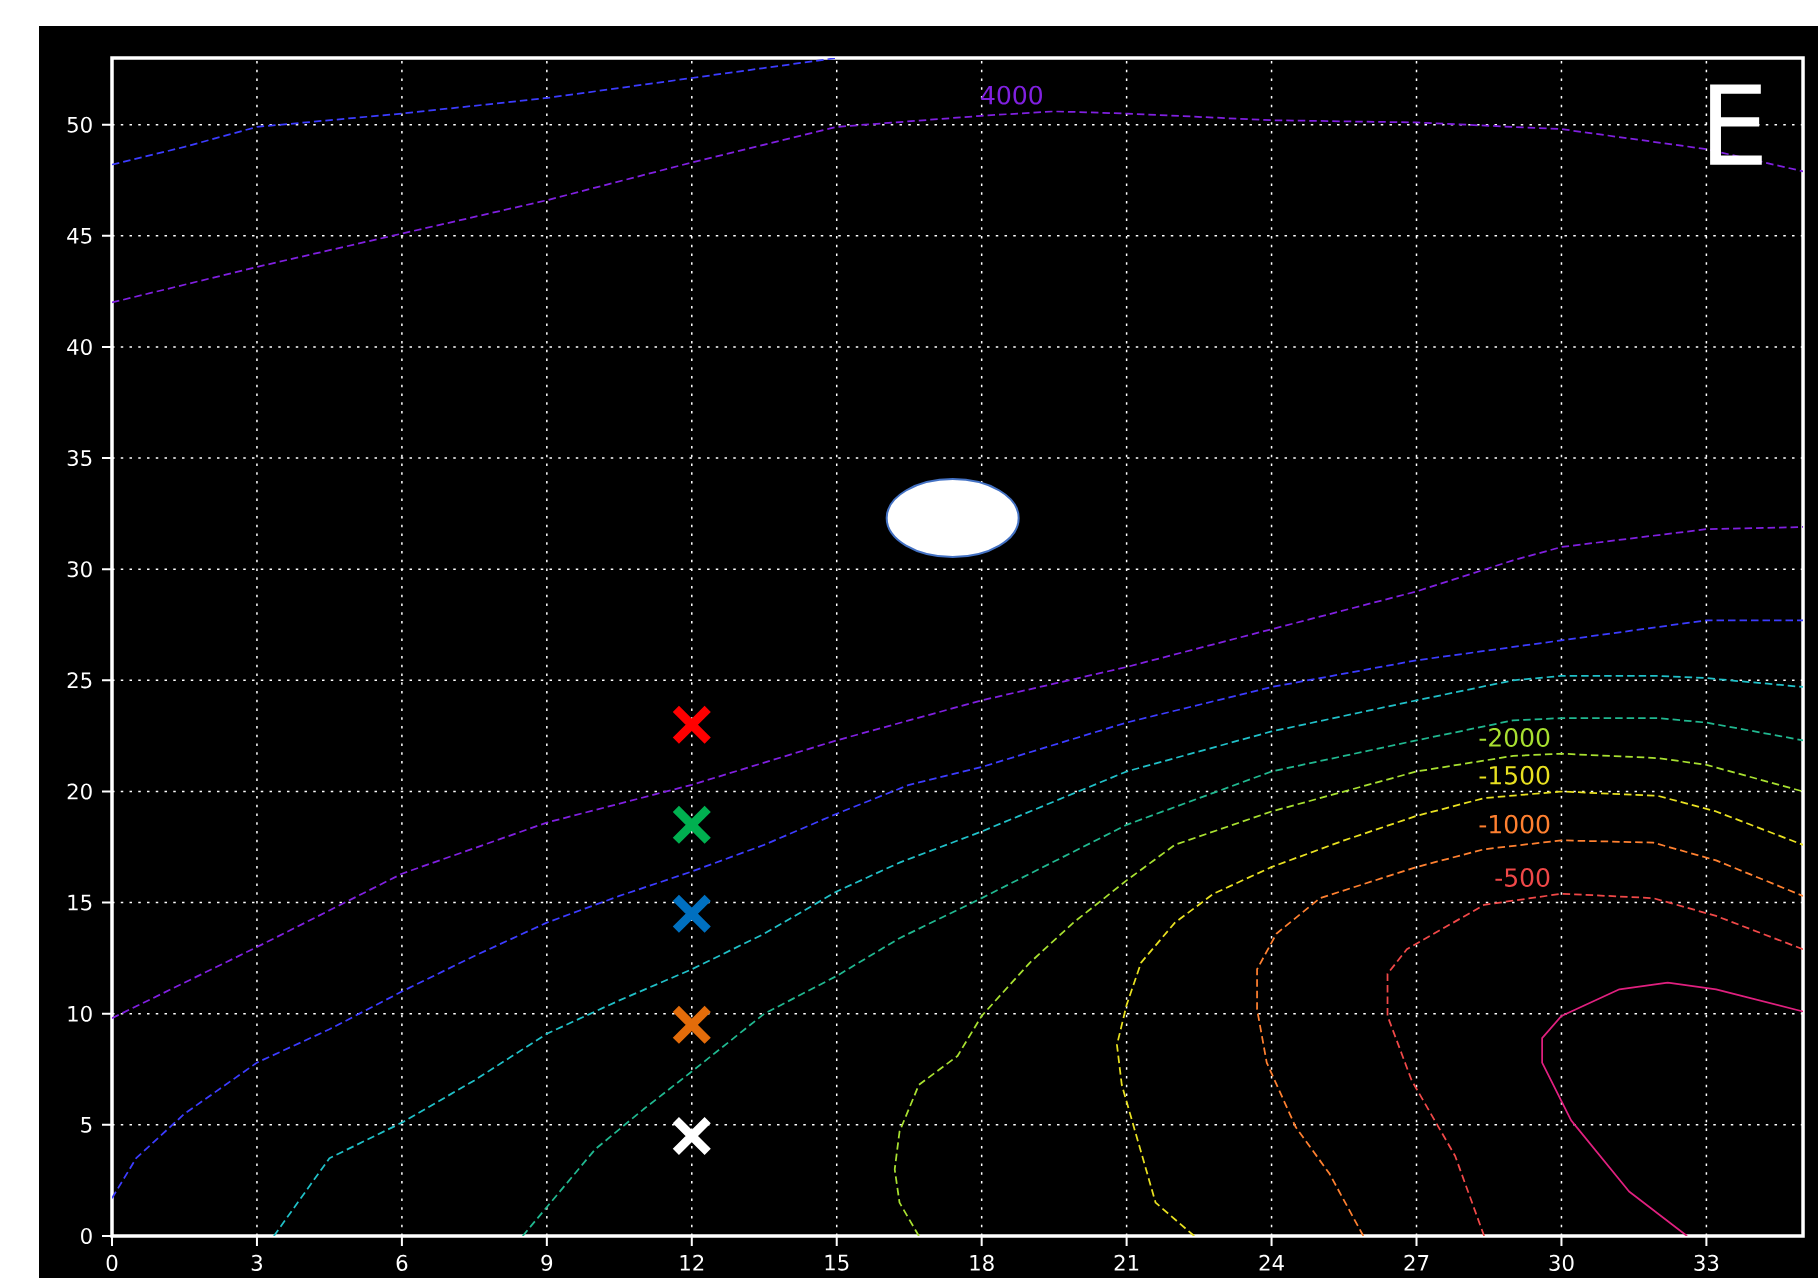 The width and height of the screenshot is (1818, 1278). What do you see at coordinates (1514, 737) in the screenshot?
I see `series-label: -2000` at bounding box center [1514, 737].